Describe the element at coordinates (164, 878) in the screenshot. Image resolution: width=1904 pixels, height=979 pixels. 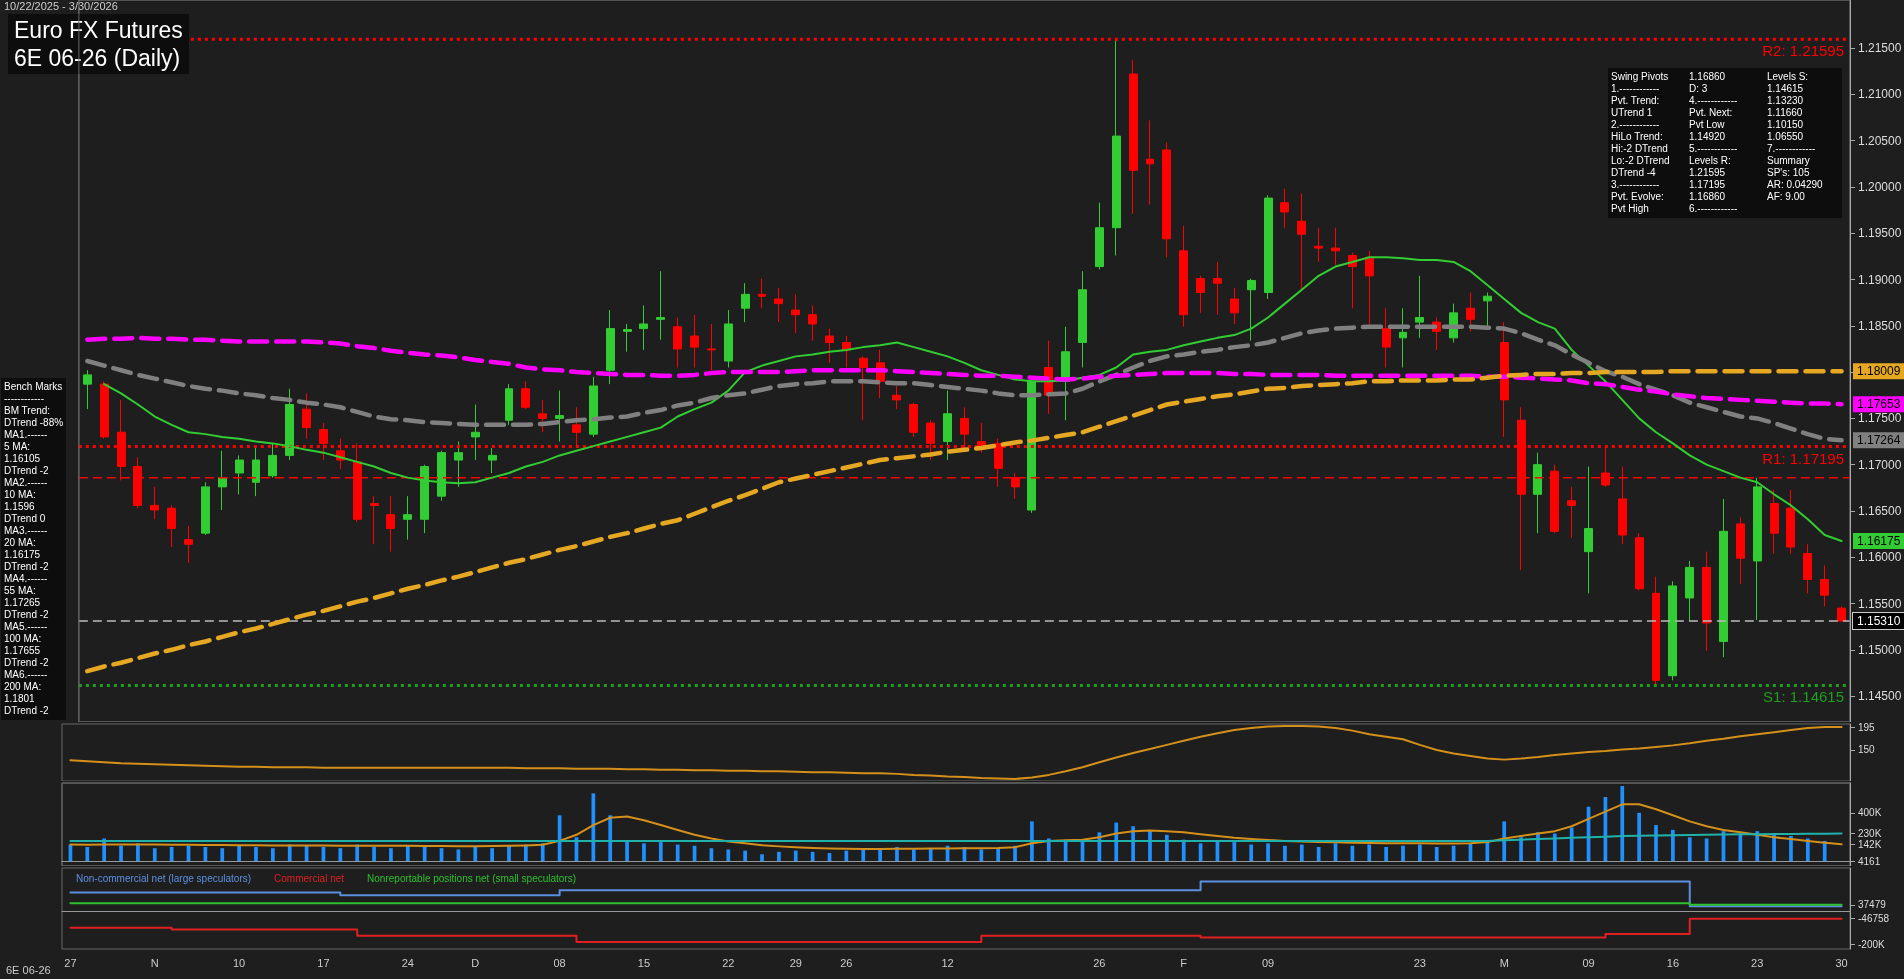
I see `series-label: Non-commercial net (large speculators)` at that location.